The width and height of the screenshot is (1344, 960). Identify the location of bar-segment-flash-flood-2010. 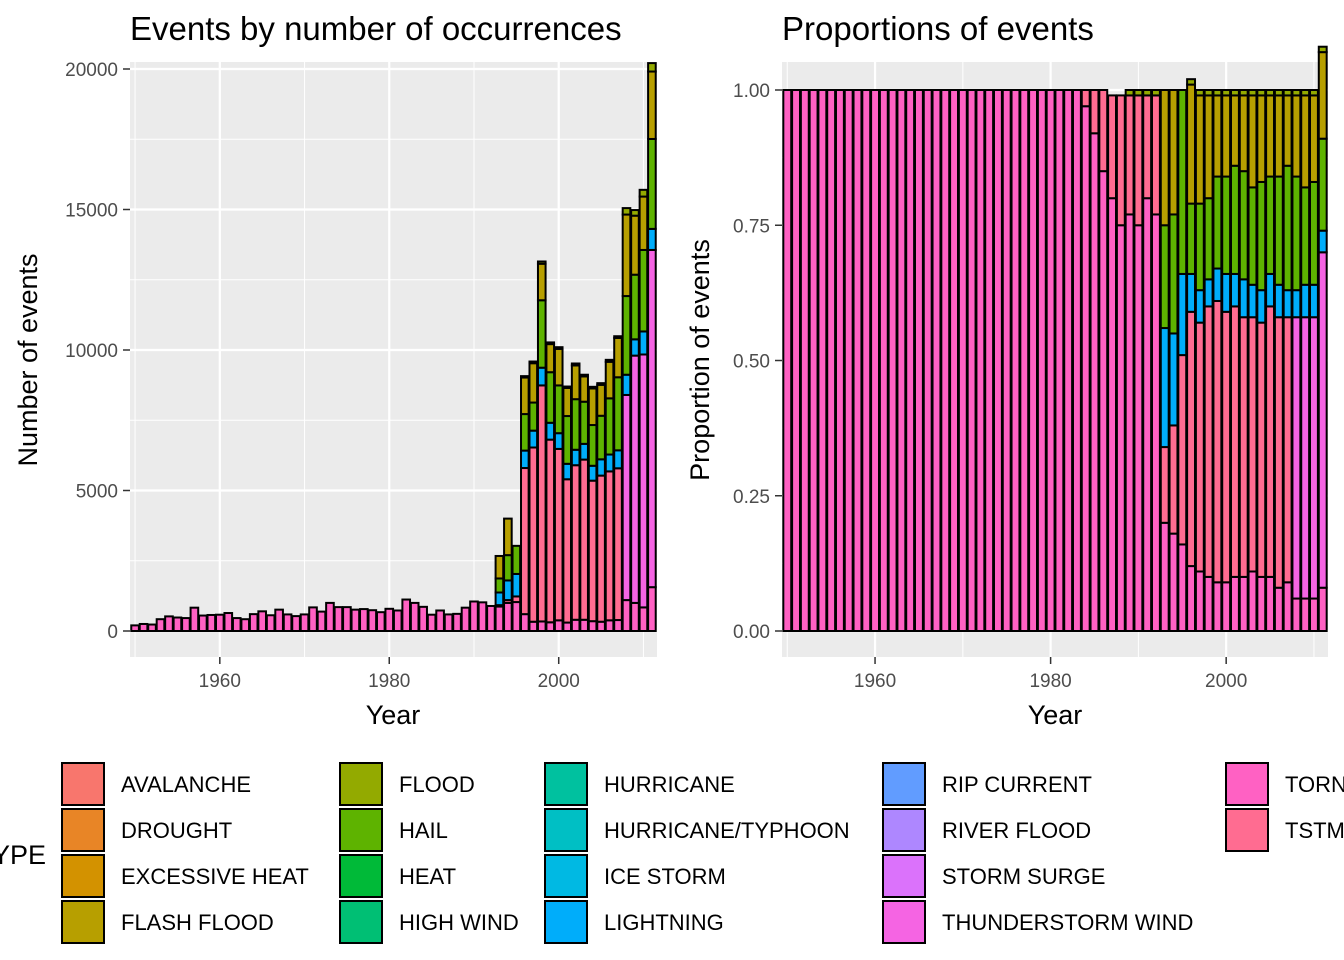
(643, 223).